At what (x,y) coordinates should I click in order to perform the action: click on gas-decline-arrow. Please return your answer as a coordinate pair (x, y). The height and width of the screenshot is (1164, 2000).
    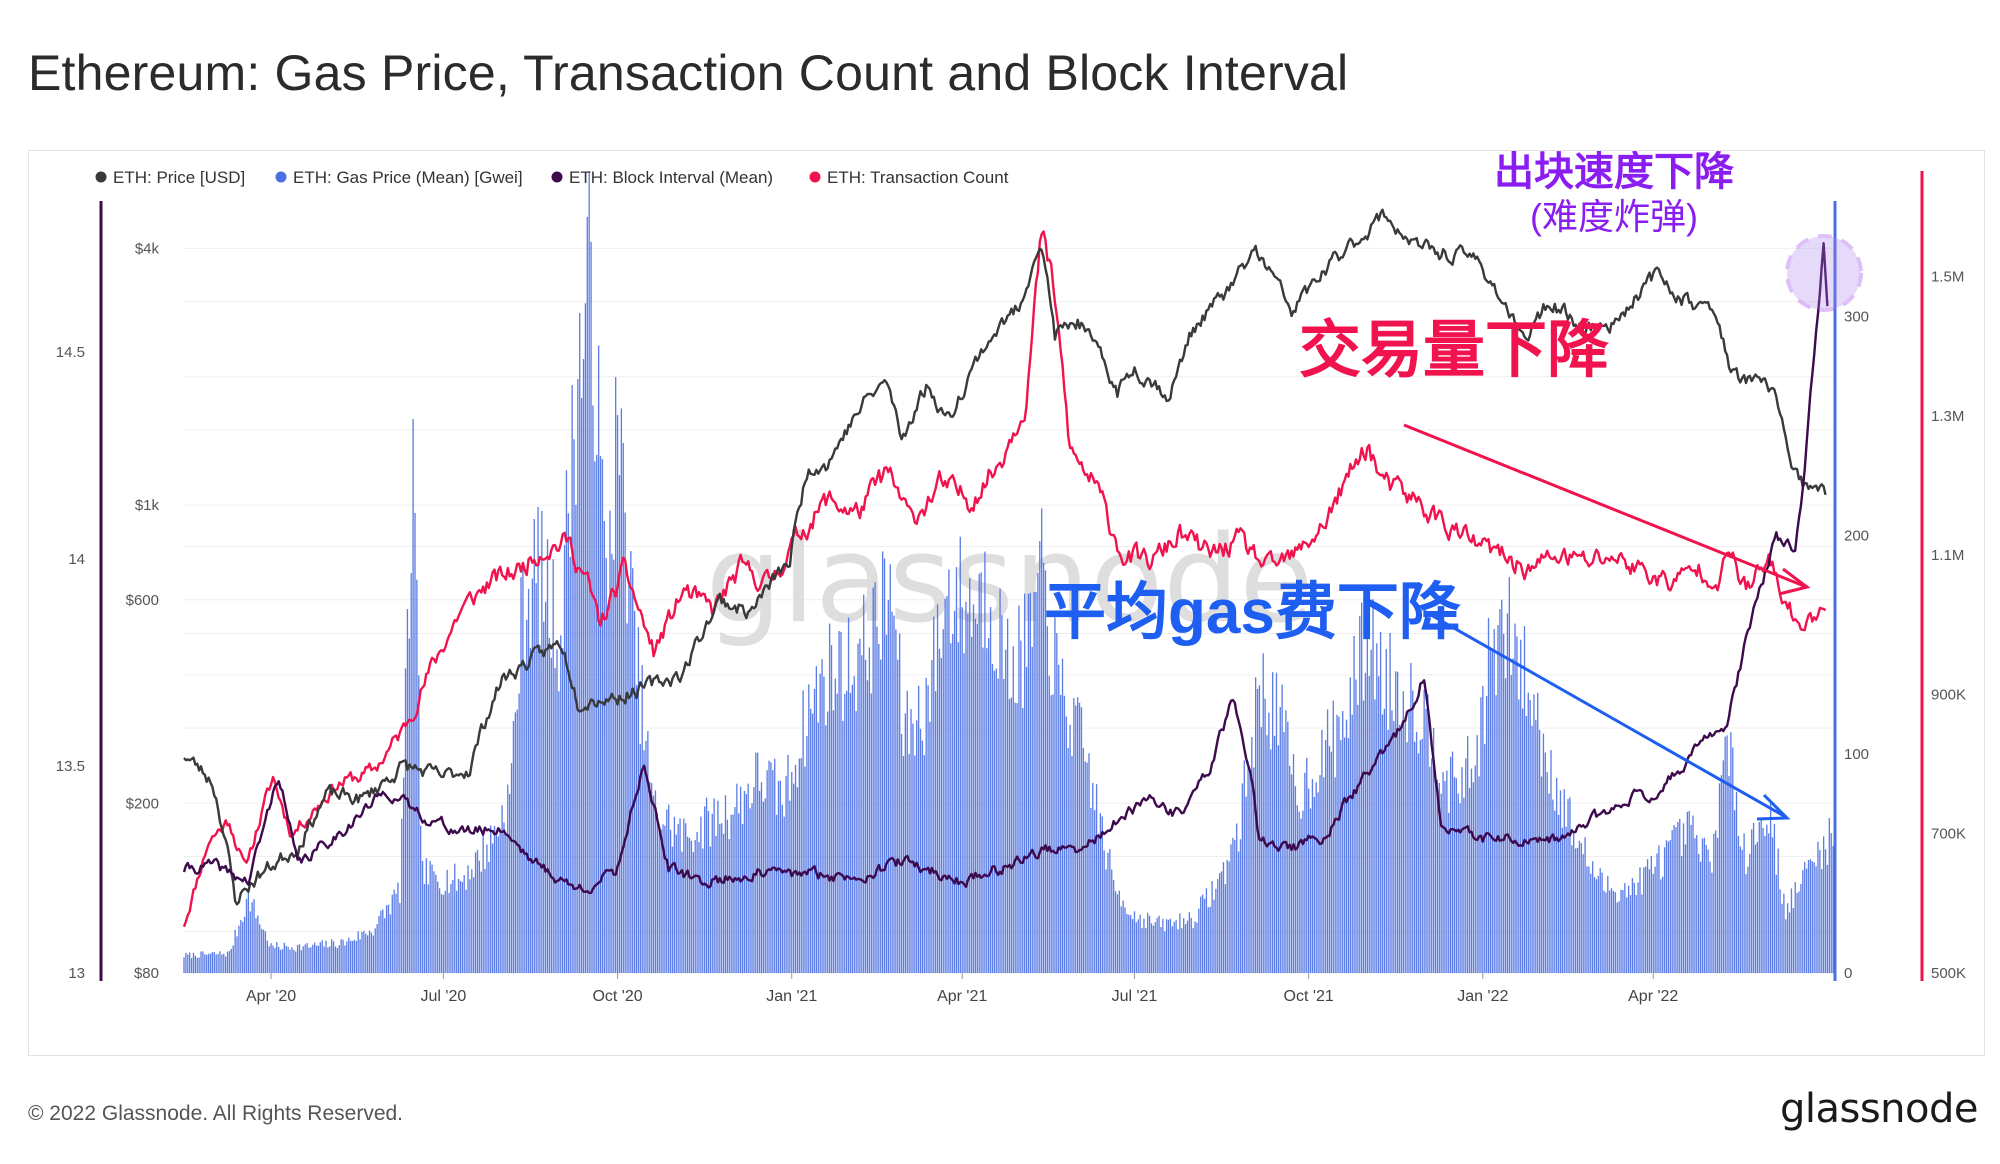
    Looking at the image, I should click on (1604, 713).